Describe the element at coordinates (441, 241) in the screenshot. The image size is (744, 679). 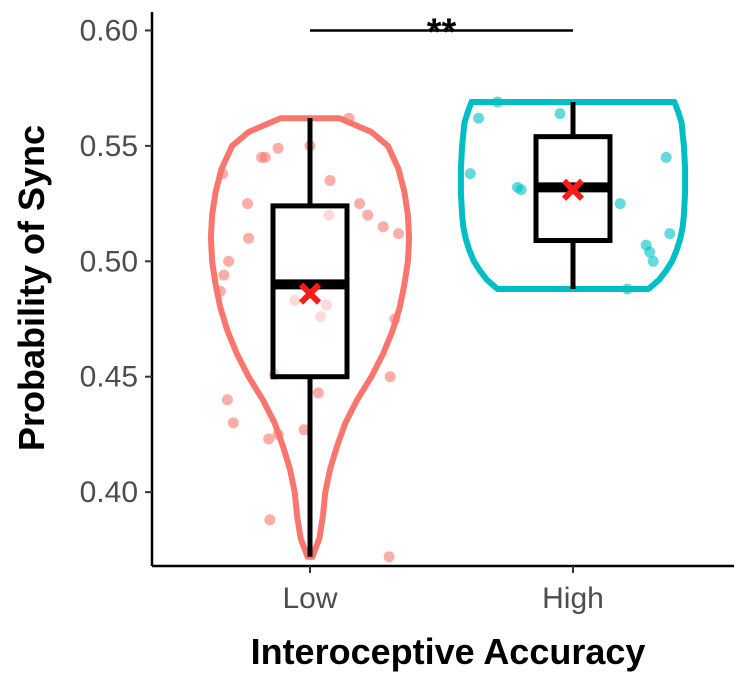
I see `mean-markers` at that location.